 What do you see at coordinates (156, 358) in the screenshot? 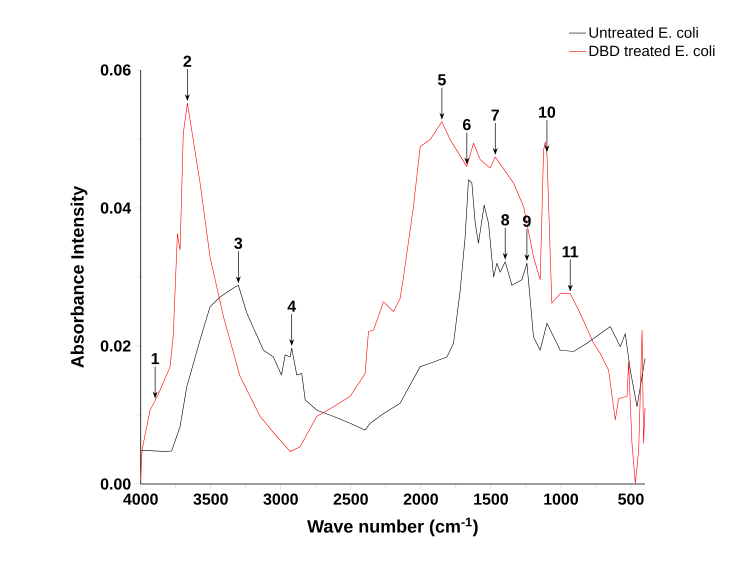
I see `annotation: 1` at bounding box center [156, 358].